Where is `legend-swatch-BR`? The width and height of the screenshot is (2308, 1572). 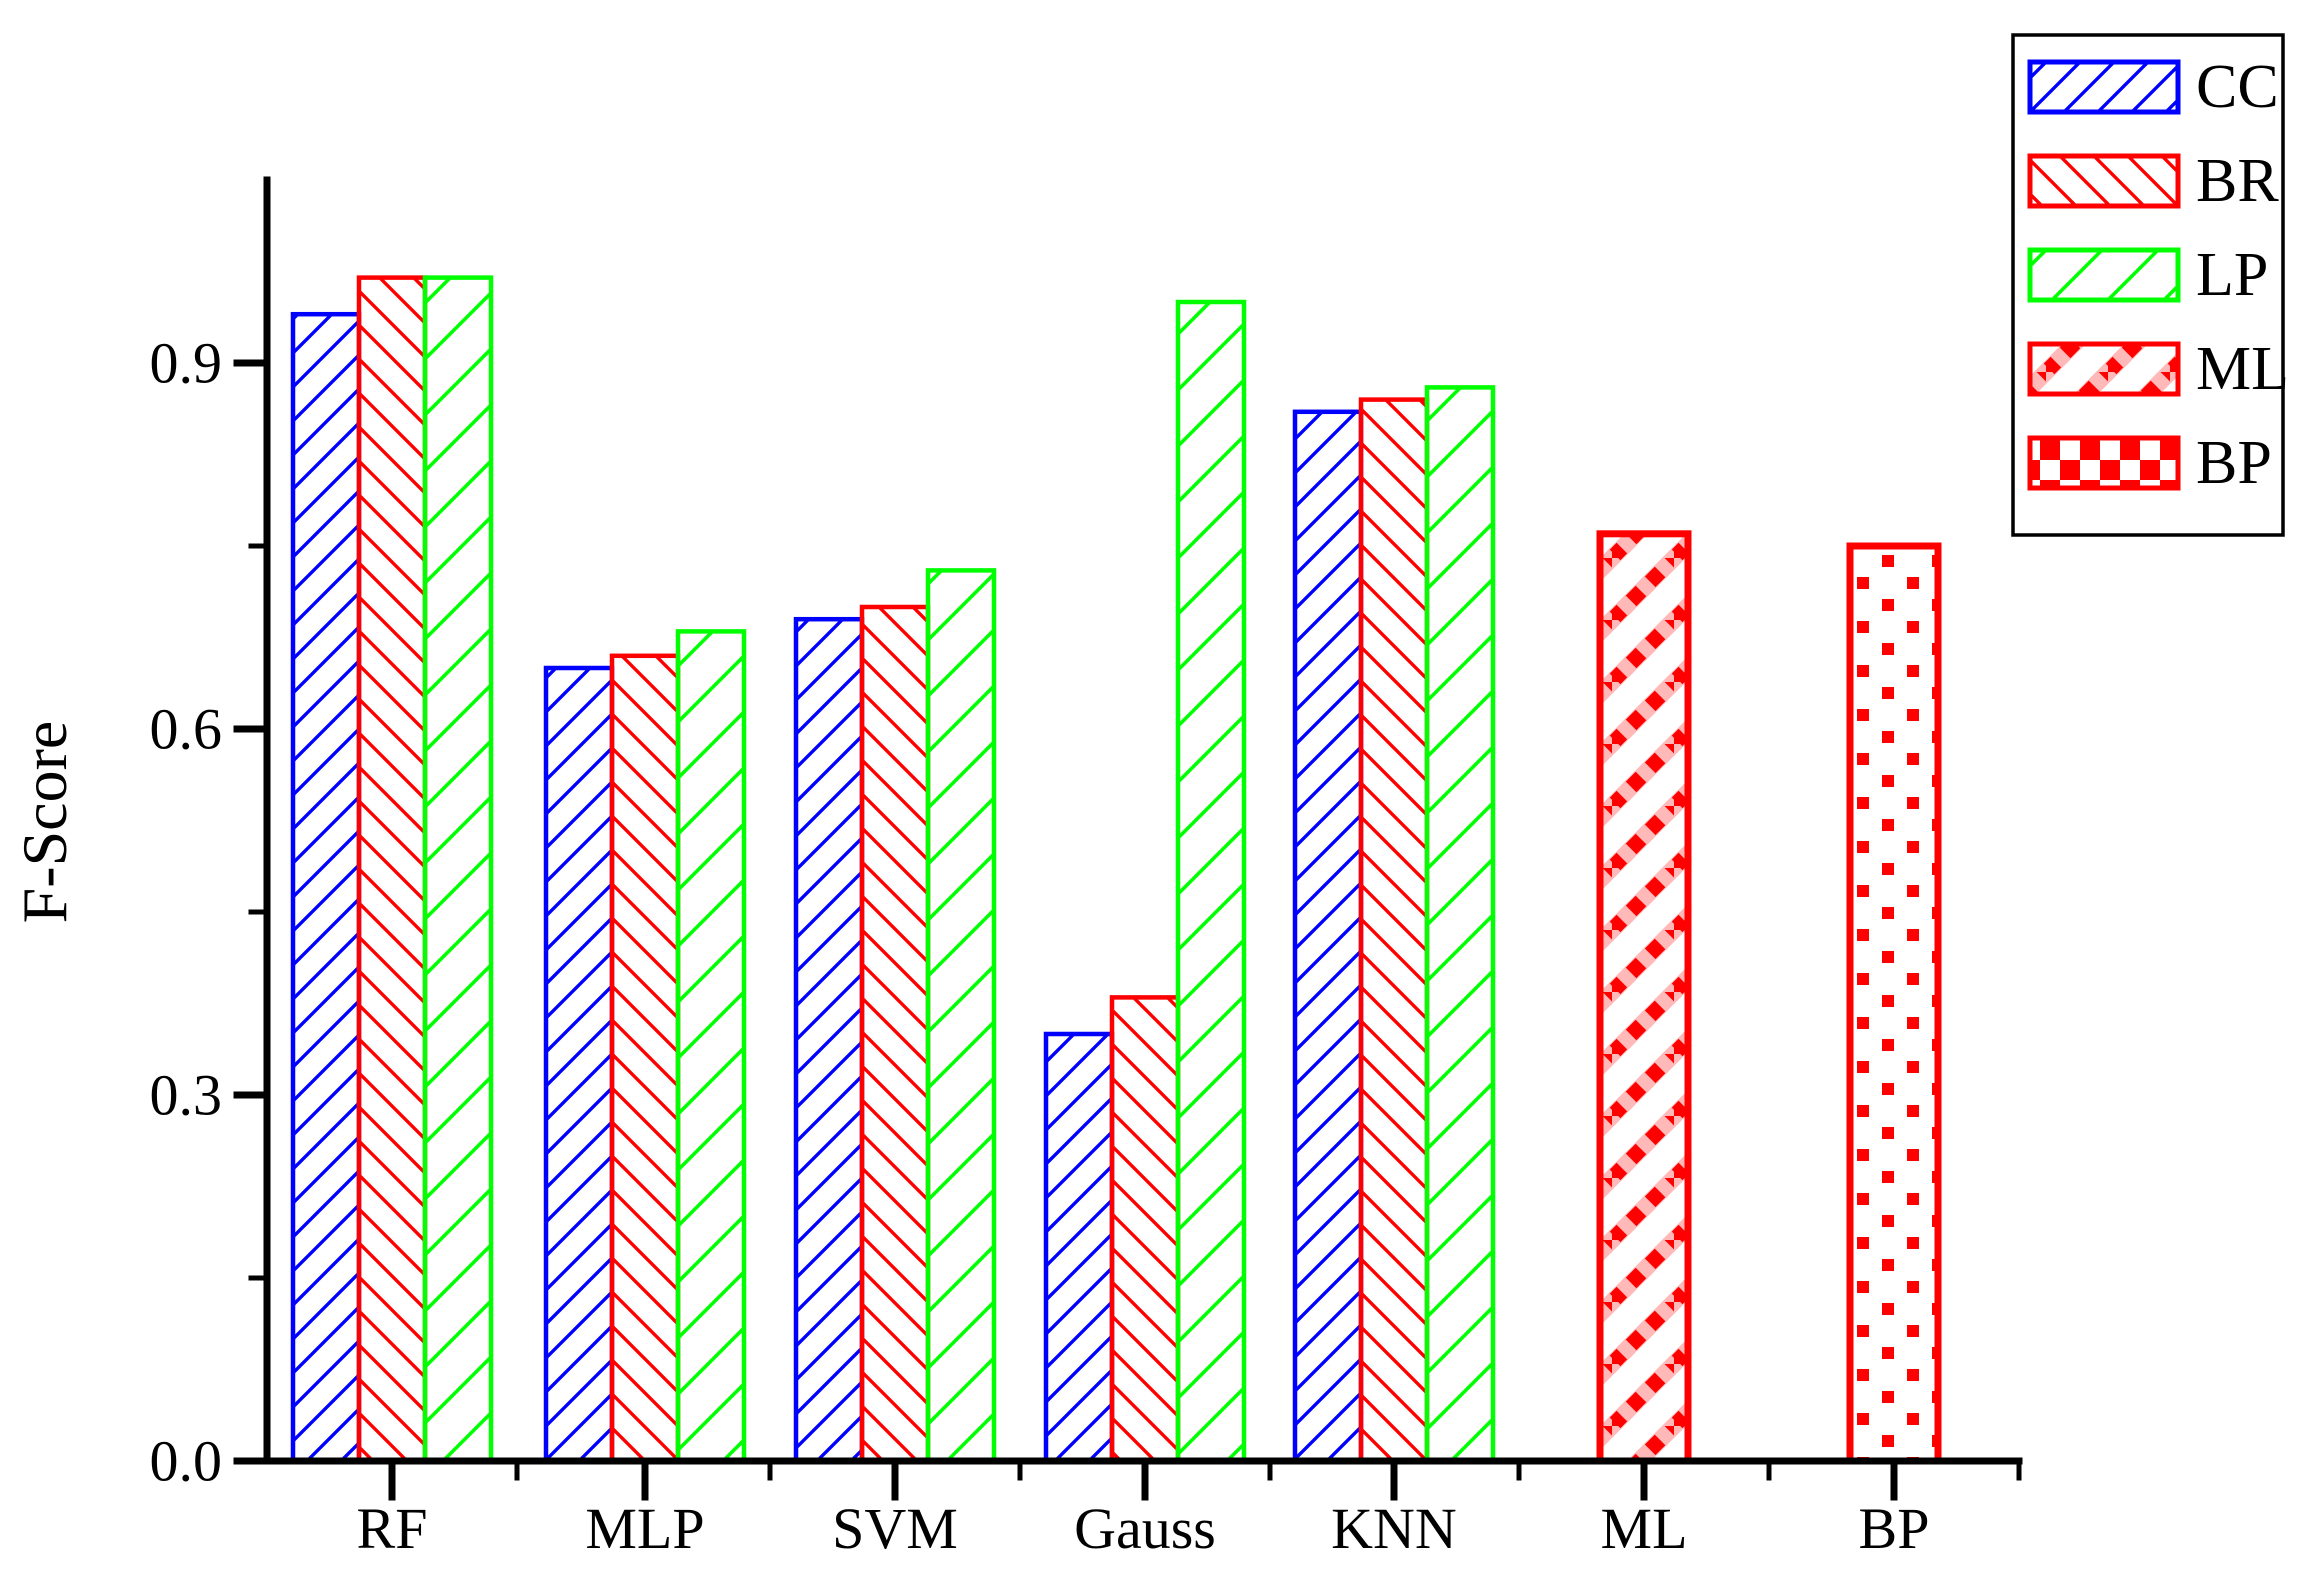
legend-swatch-BR is located at coordinates (2104, 181).